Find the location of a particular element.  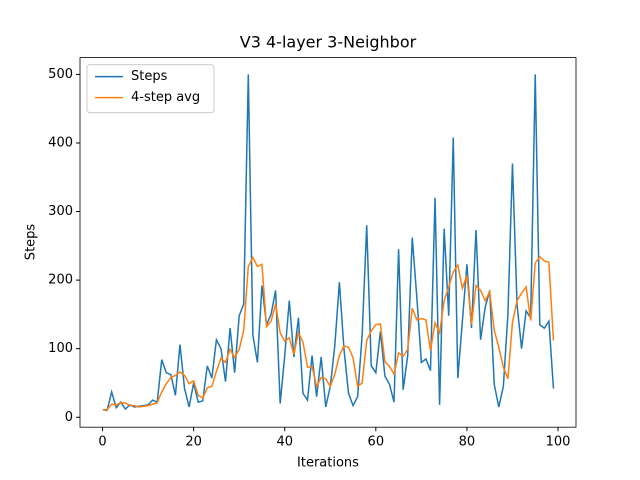

y-tick-label: 400 is located at coordinates (60, 142).